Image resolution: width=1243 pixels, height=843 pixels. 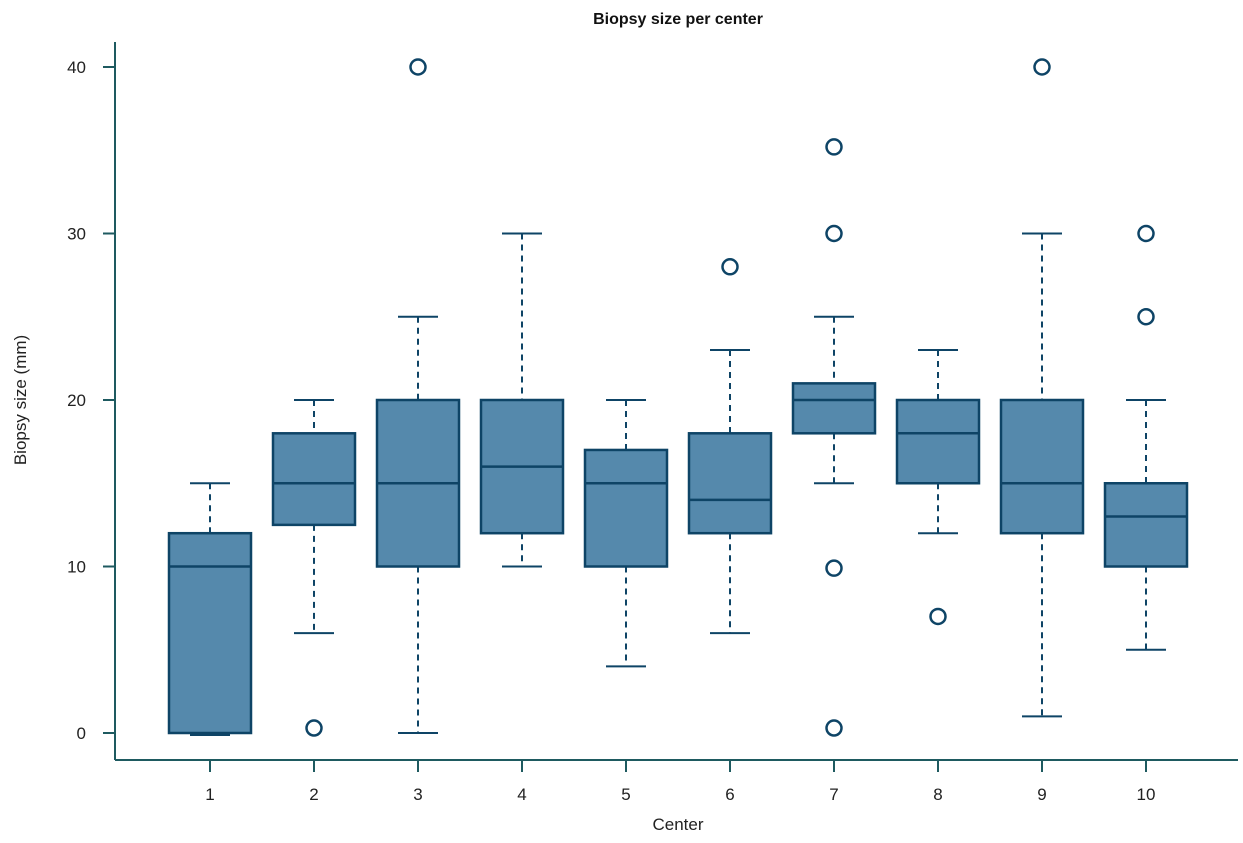 What do you see at coordinates (76, 67) in the screenshot?
I see `y-tick-label: 40` at bounding box center [76, 67].